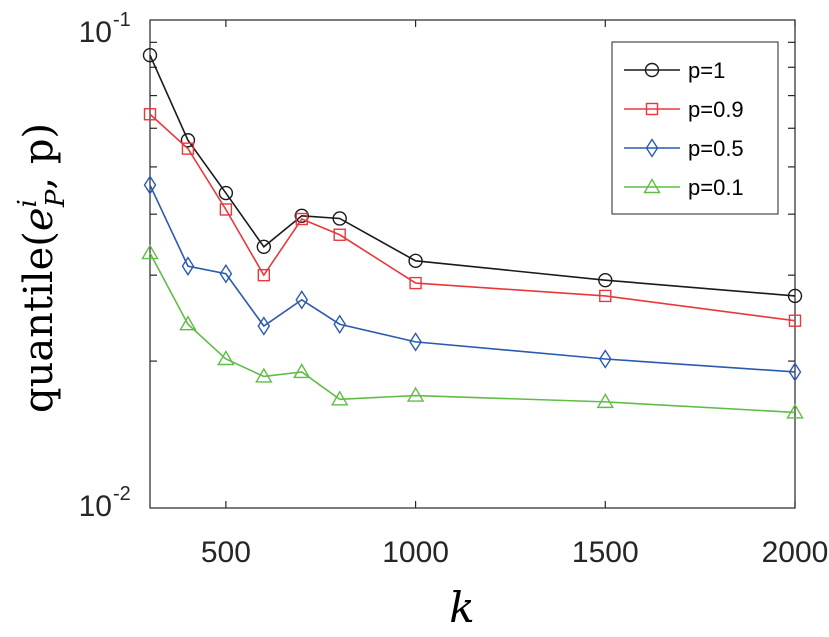 This screenshot has height=637, width=829. I want to click on y-tick-label: 10 -2, so click(105, 503).